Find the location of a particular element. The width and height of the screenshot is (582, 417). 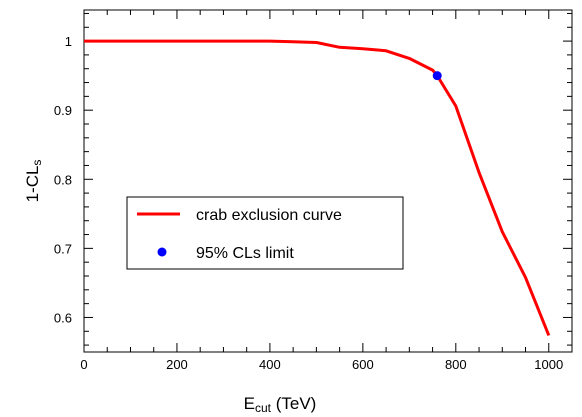

y-tick-label: 0.7 is located at coordinates (63, 248).